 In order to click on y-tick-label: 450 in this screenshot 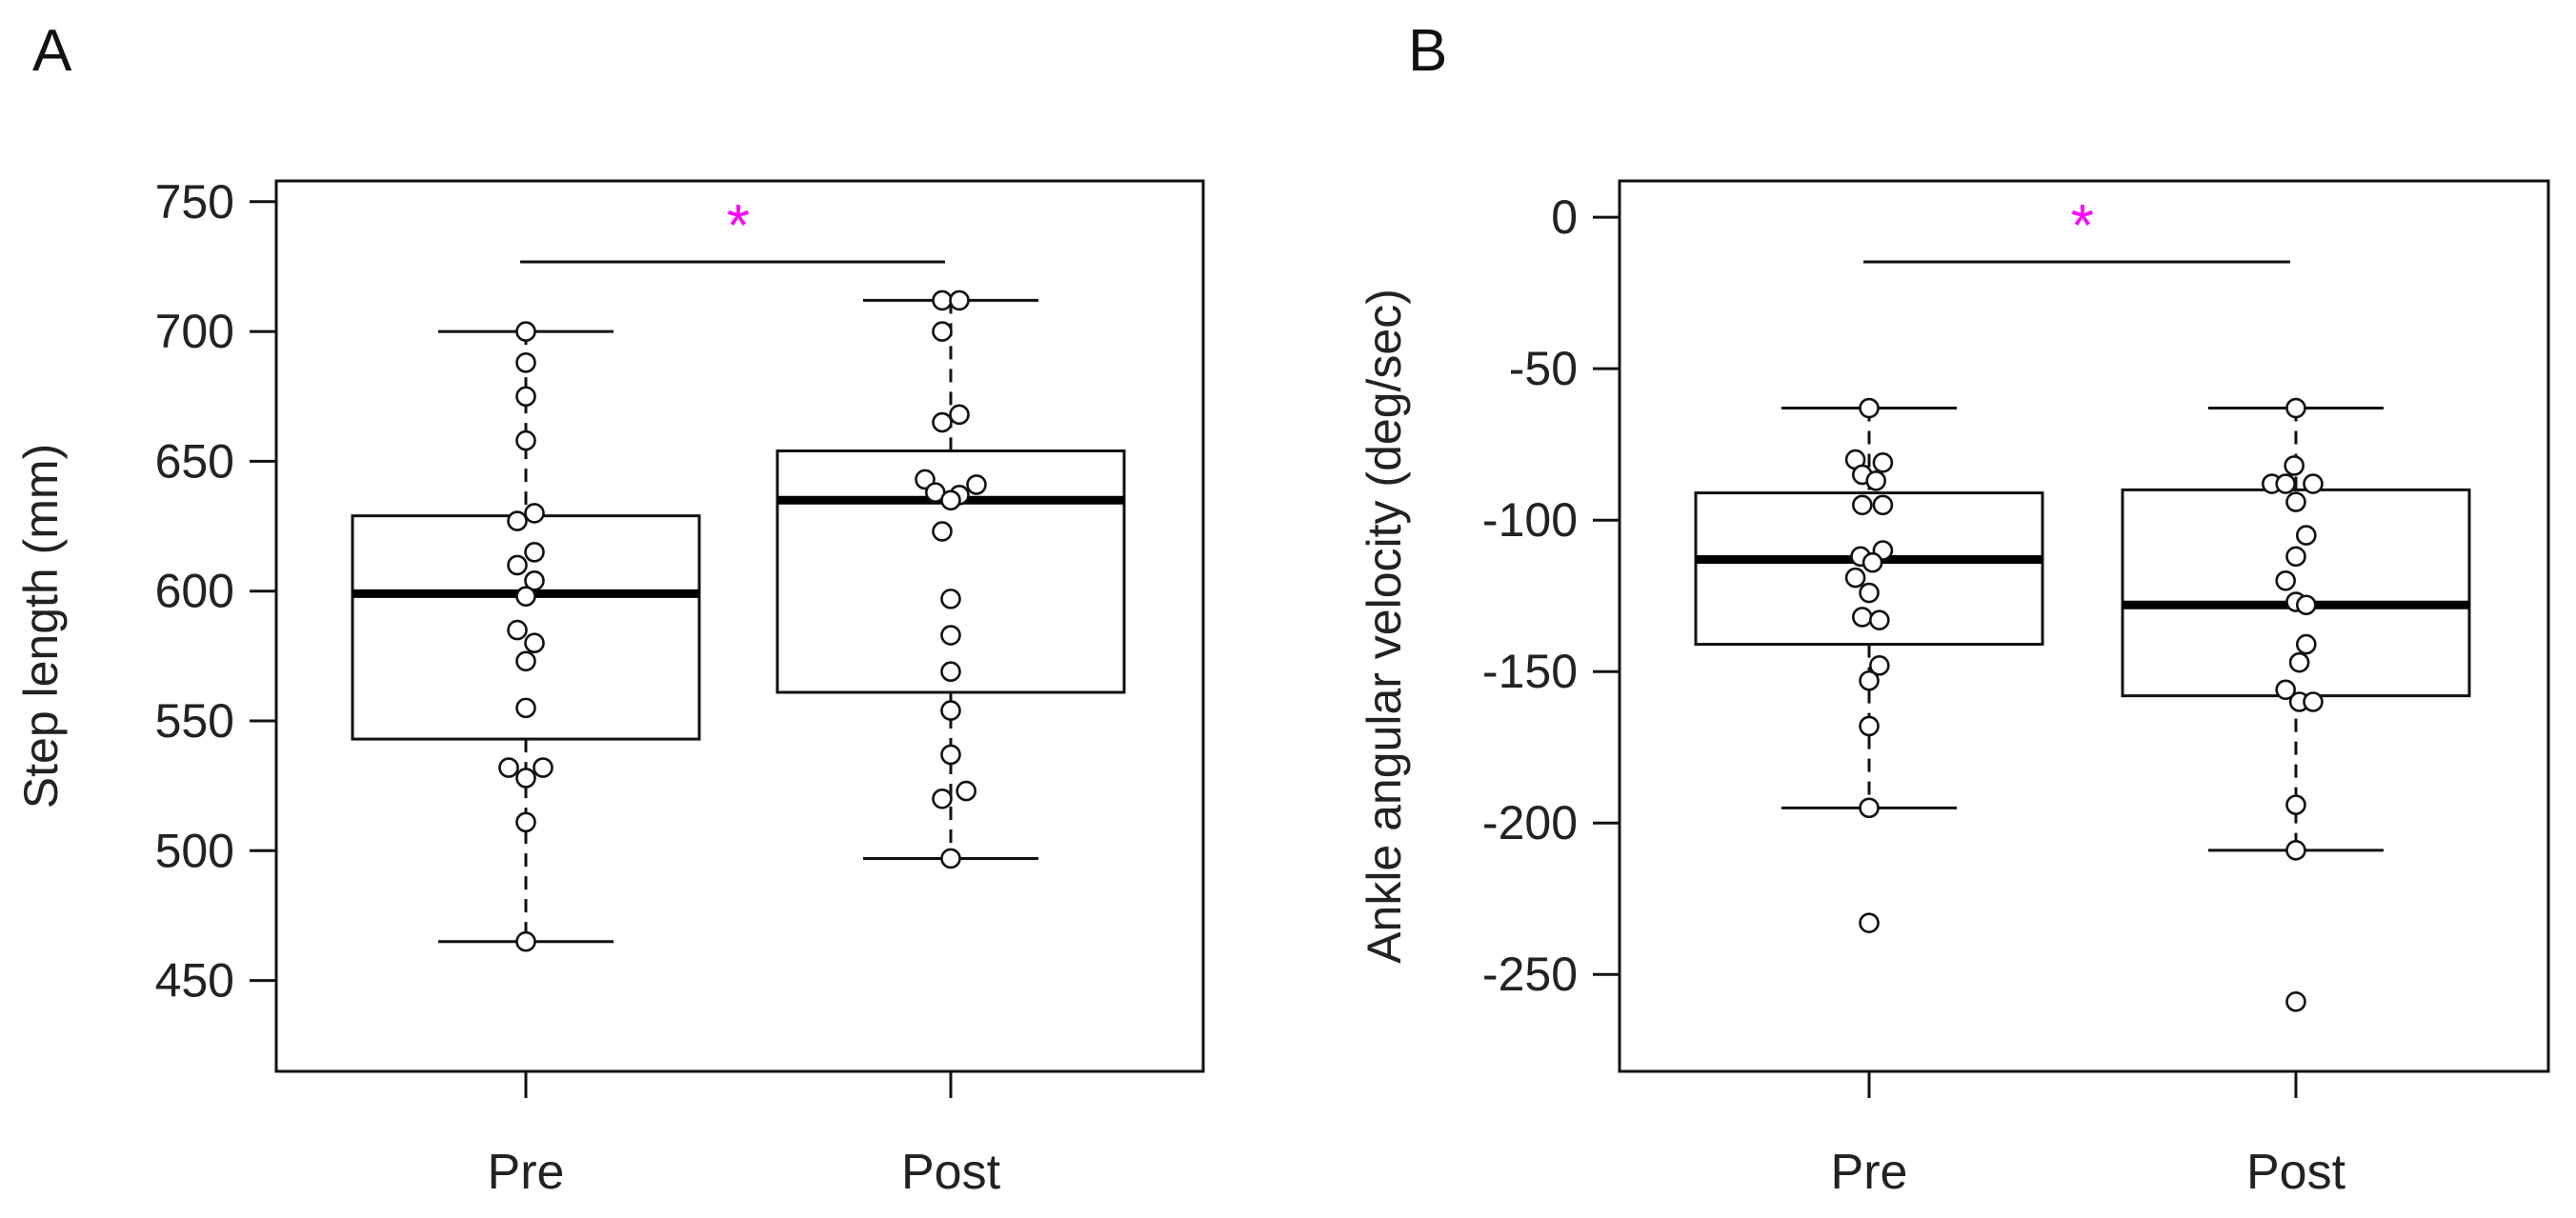, I will do `click(195, 981)`.